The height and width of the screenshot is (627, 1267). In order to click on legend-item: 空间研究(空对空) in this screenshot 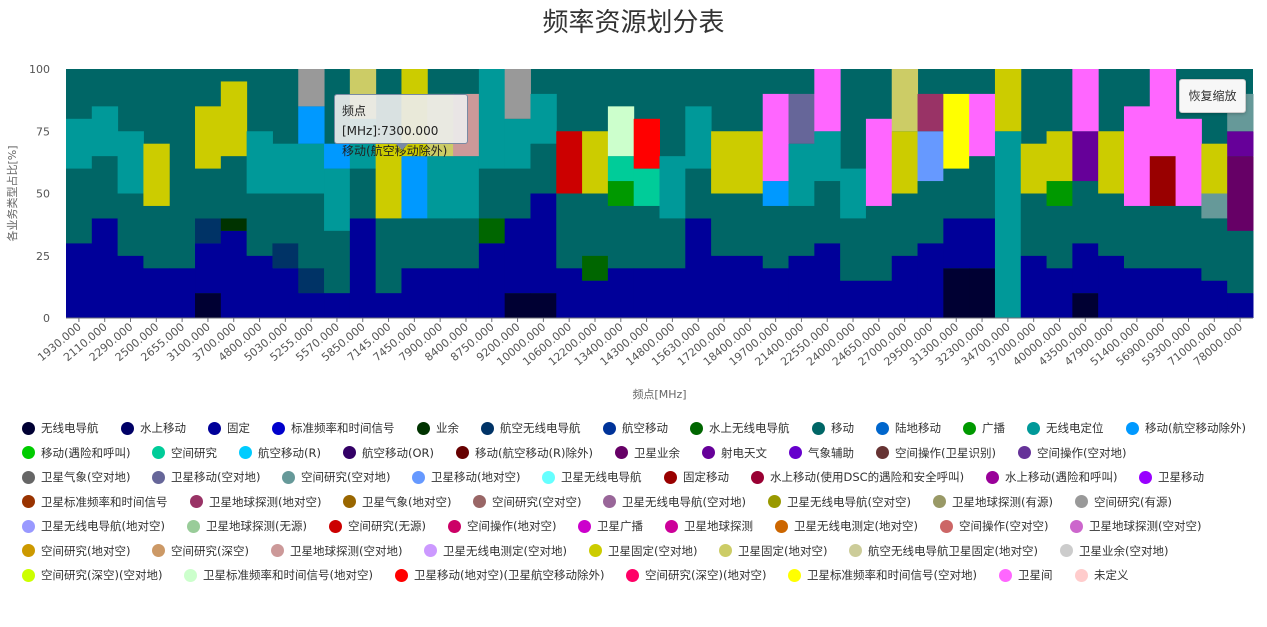, I will do `click(527, 502)`.